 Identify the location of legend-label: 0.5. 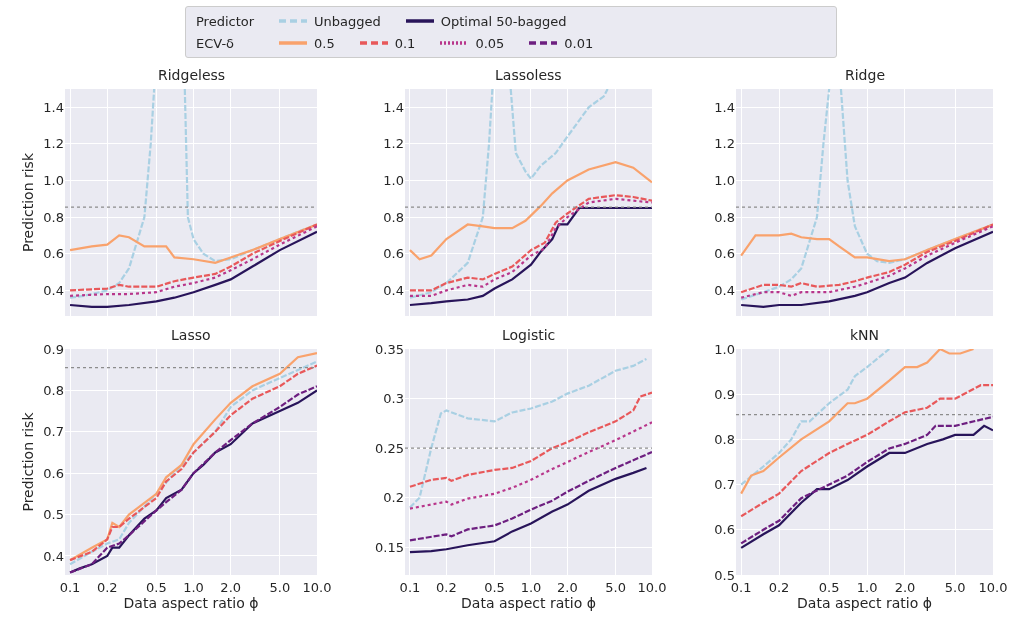
(324, 43).